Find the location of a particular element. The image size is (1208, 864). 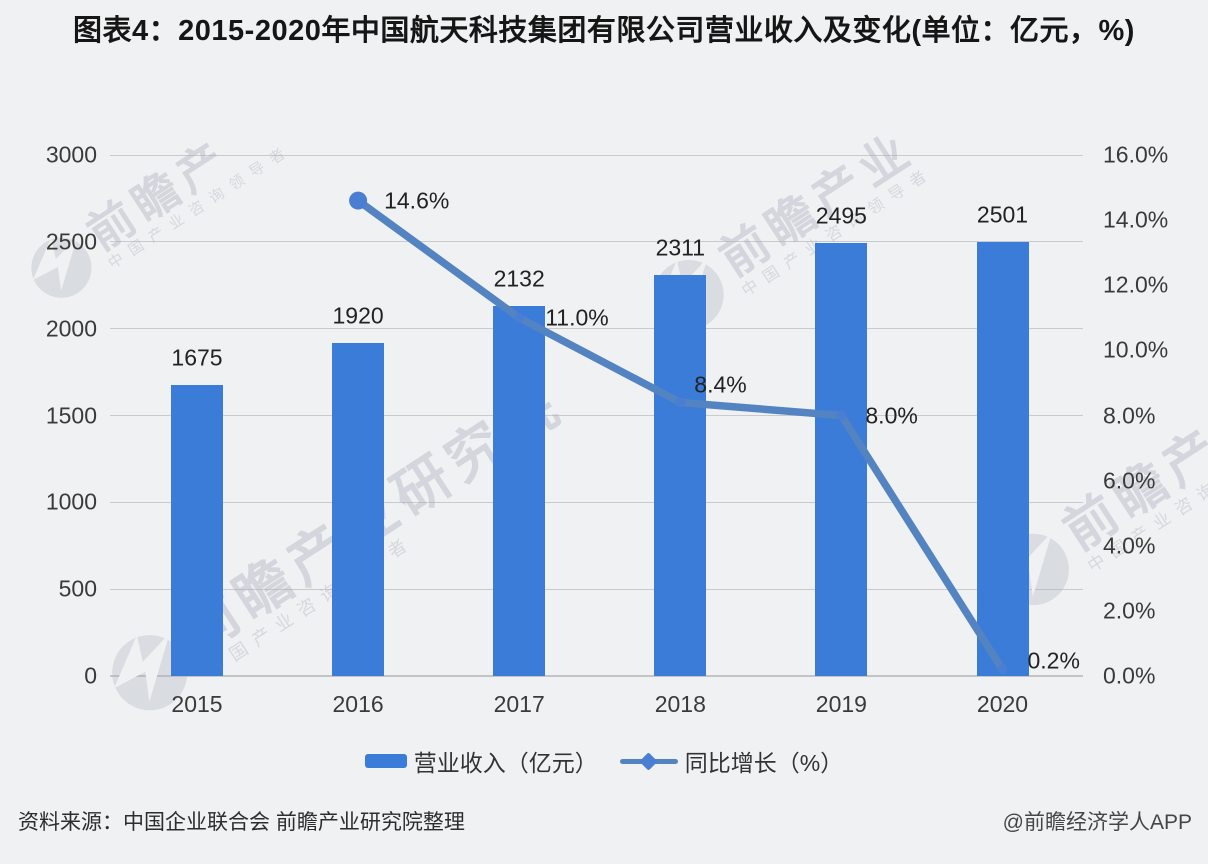

bar-value-label: 1675 is located at coordinates (197, 357).